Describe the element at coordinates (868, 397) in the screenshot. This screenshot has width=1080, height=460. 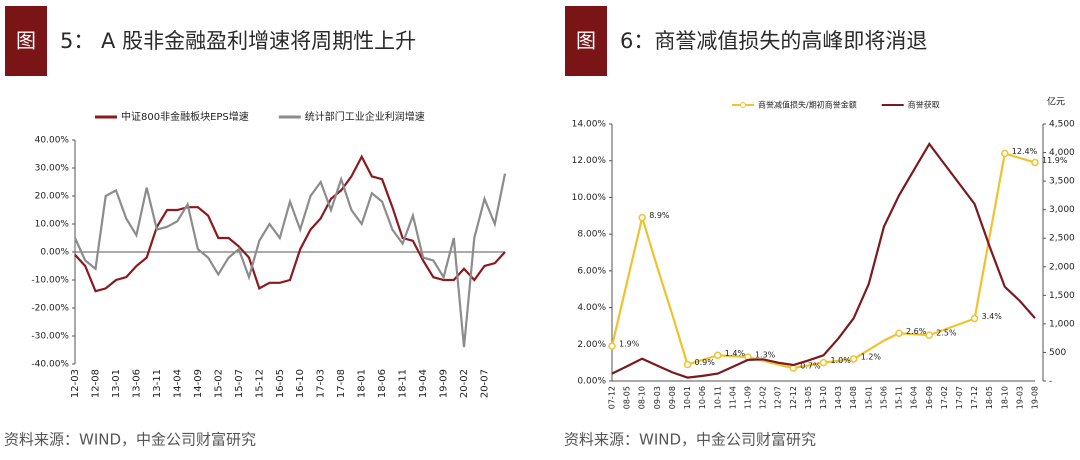
I see `x-tick-label: 15-01` at that location.